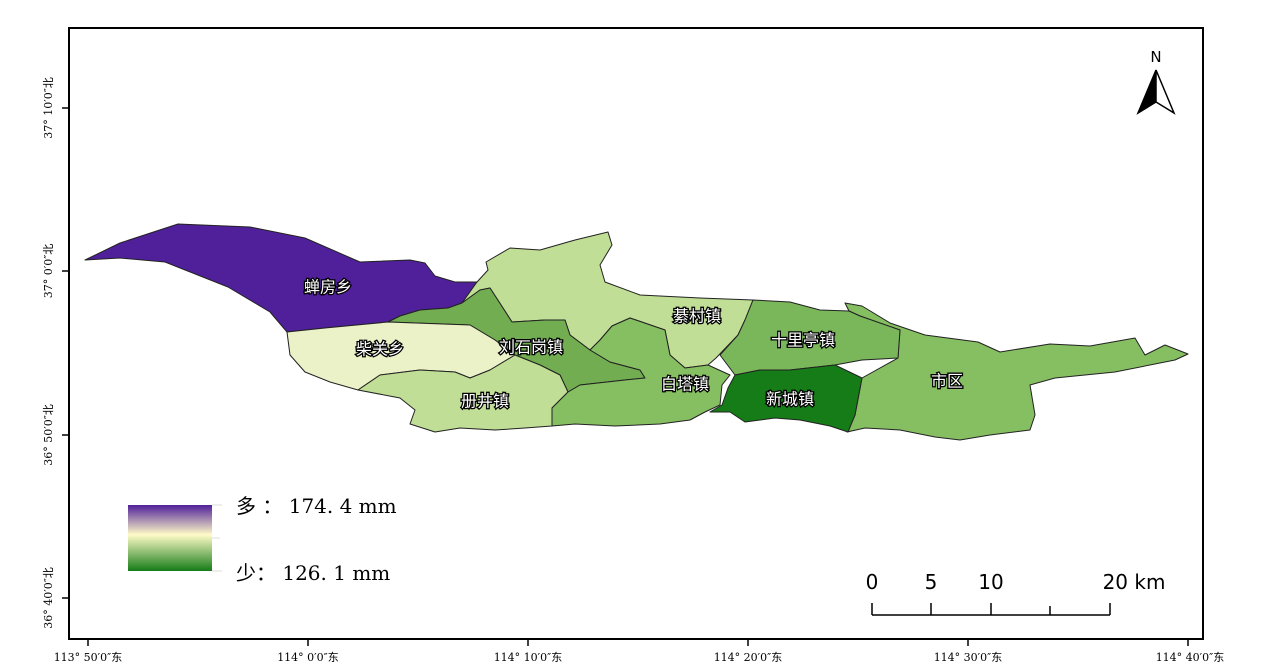 The image size is (1268, 671). I want to click on scale-label: 0, so click(872, 582).